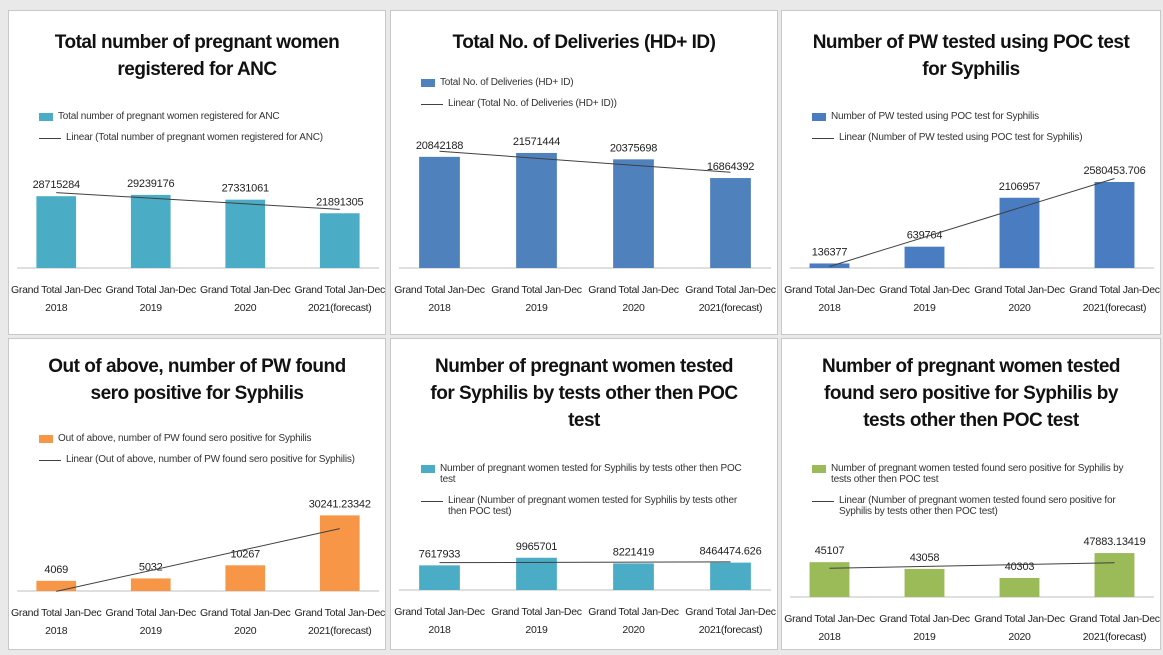 The image size is (1163, 655). I want to click on data-label: 7617933, so click(440, 554).